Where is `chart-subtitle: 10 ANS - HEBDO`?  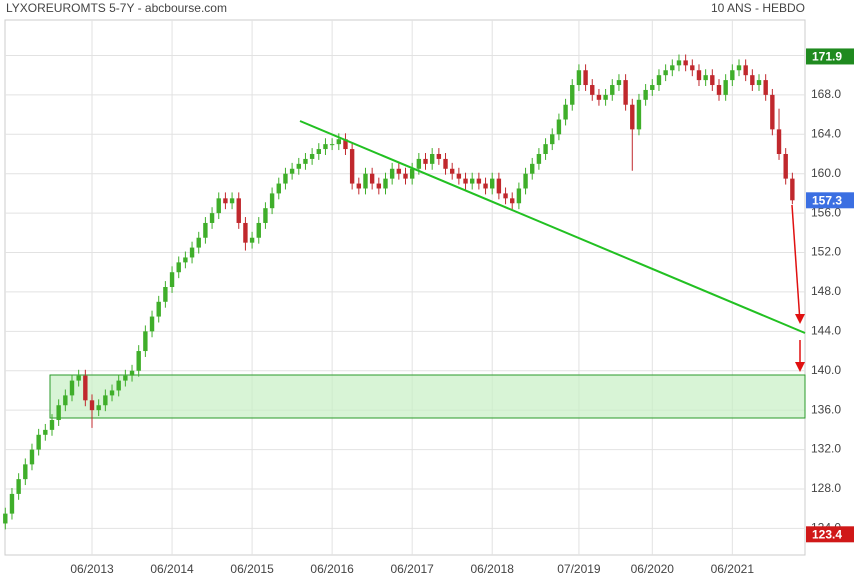
chart-subtitle: 10 ANS - HEBDO is located at coordinates (758, 8).